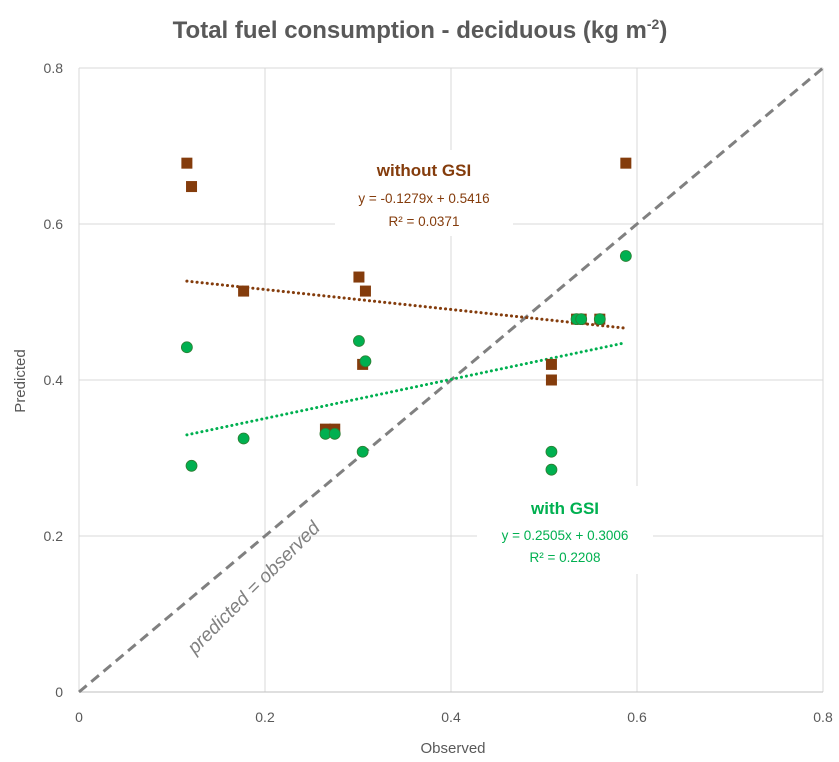  Describe the element at coordinates (406, 389) in the screenshot. I see `trendline-with-gsi` at that location.